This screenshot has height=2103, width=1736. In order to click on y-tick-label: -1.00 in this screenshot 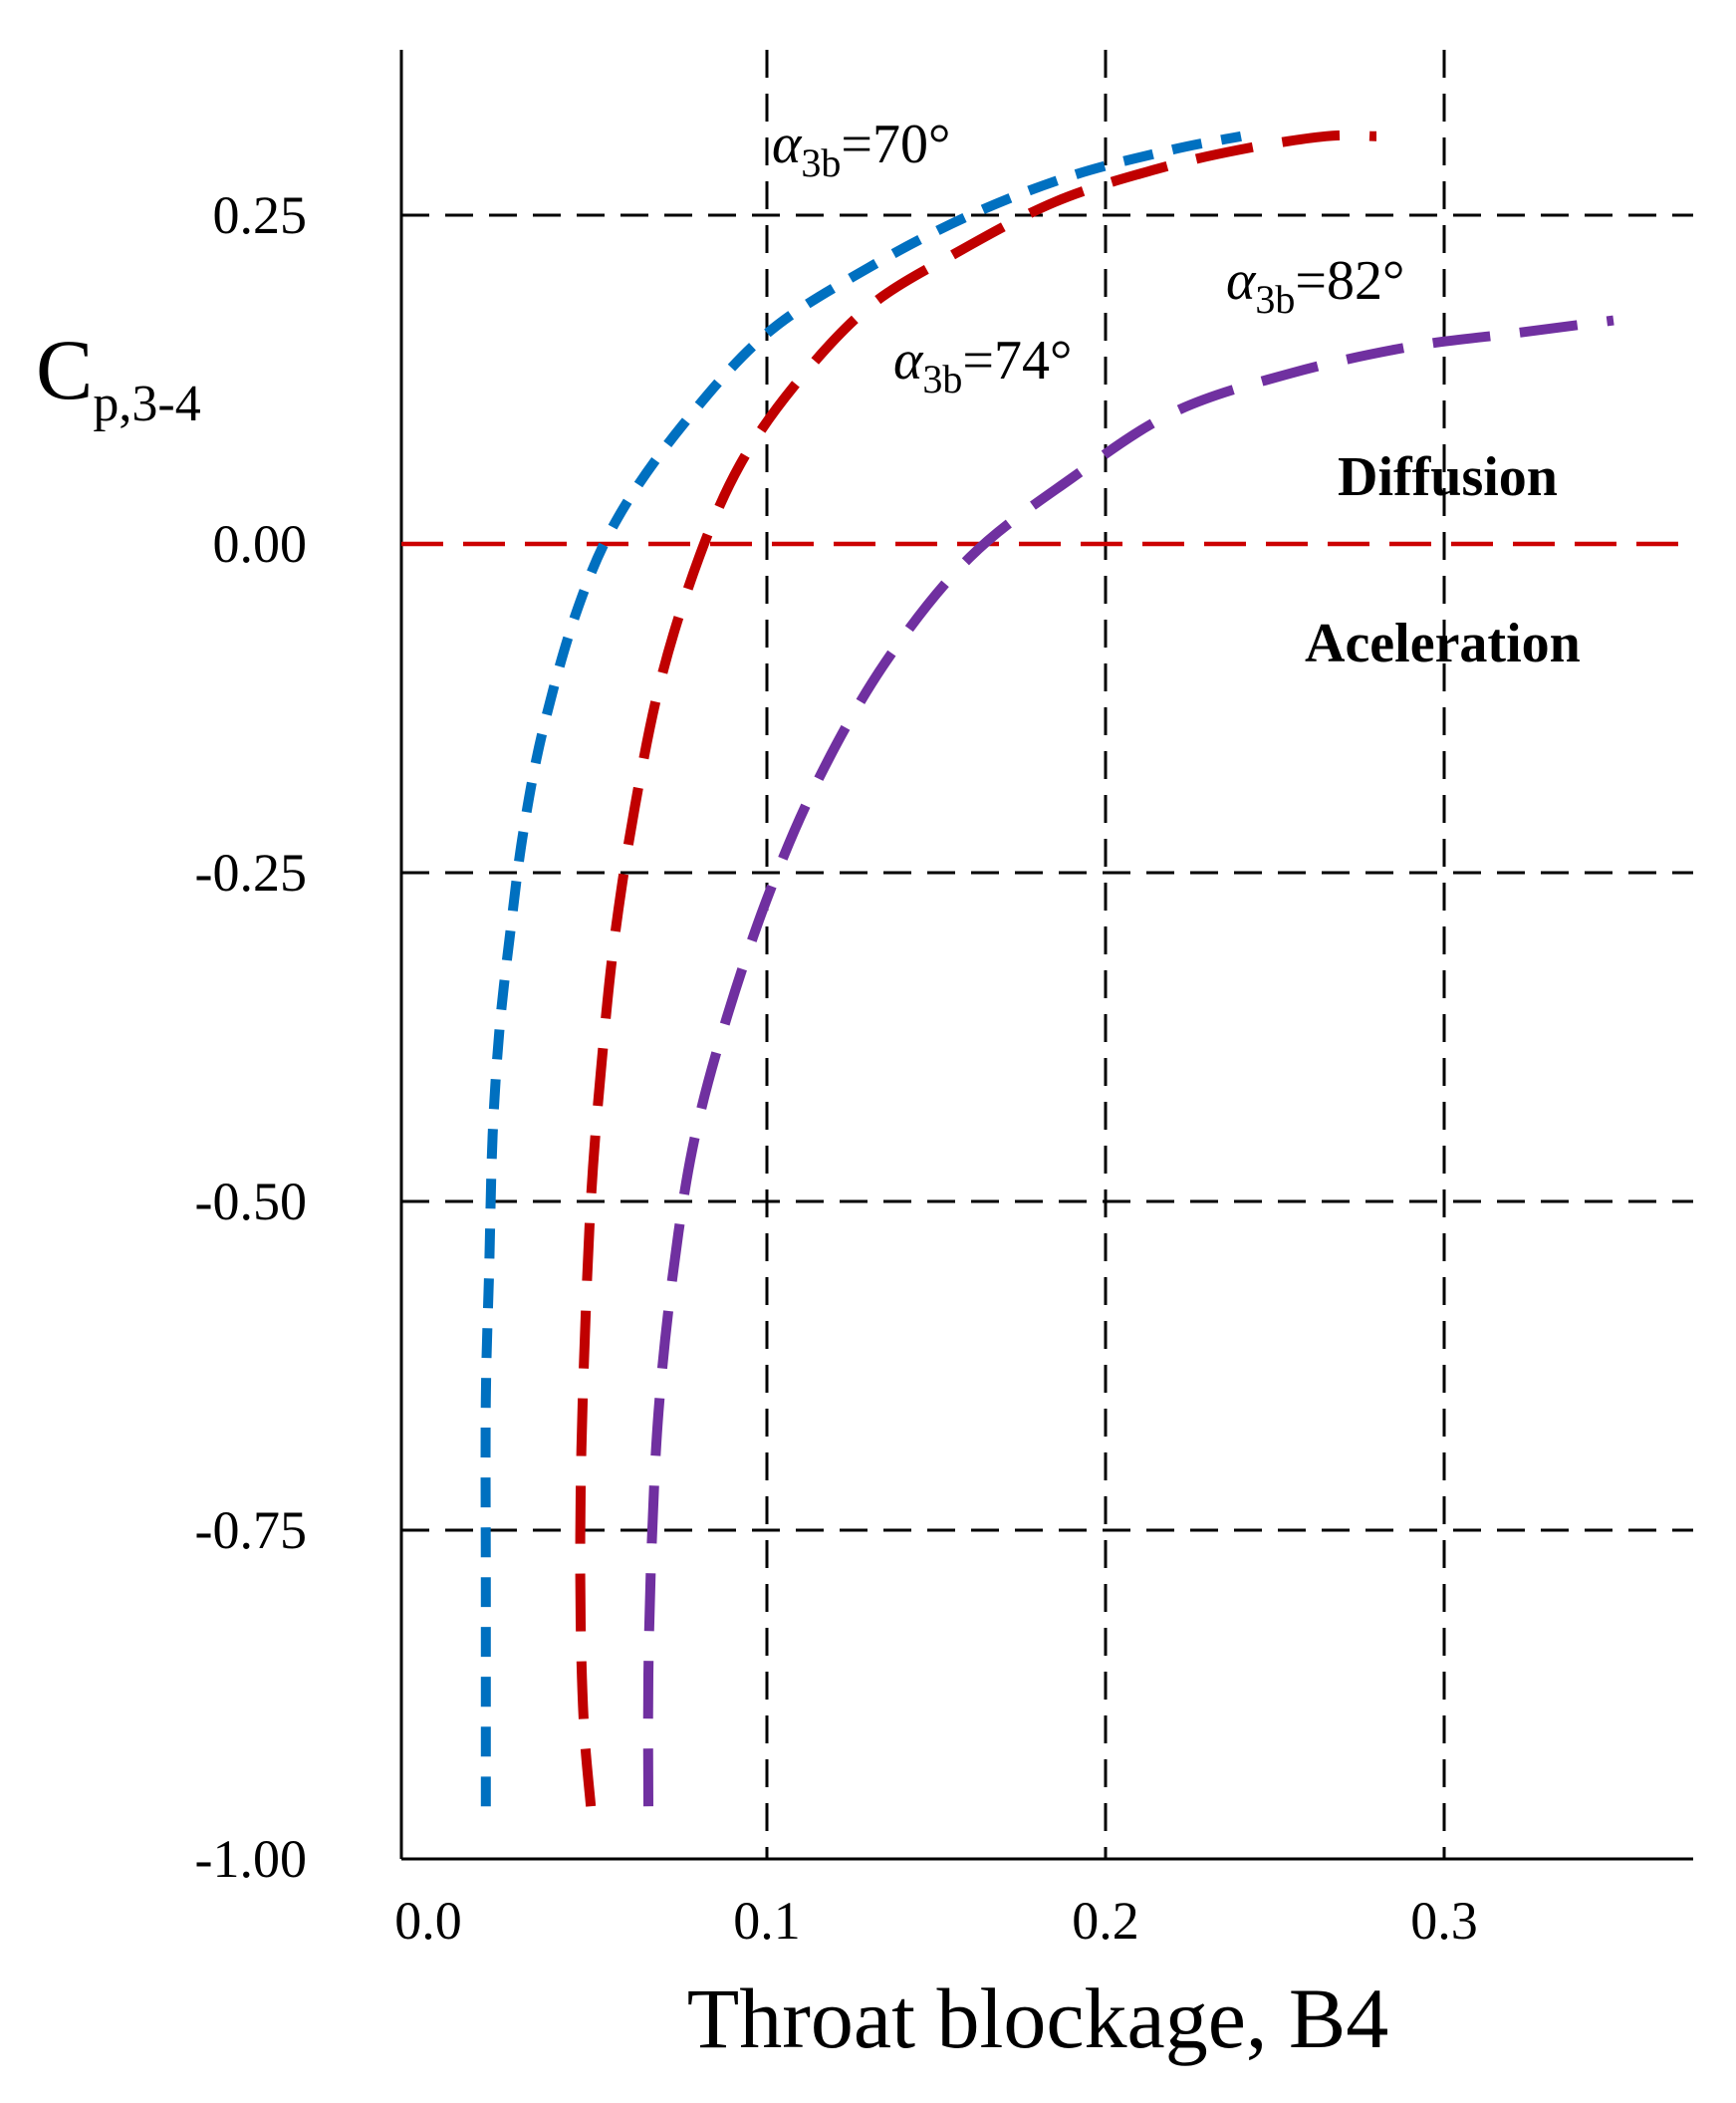, I will do `click(251, 1859)`.